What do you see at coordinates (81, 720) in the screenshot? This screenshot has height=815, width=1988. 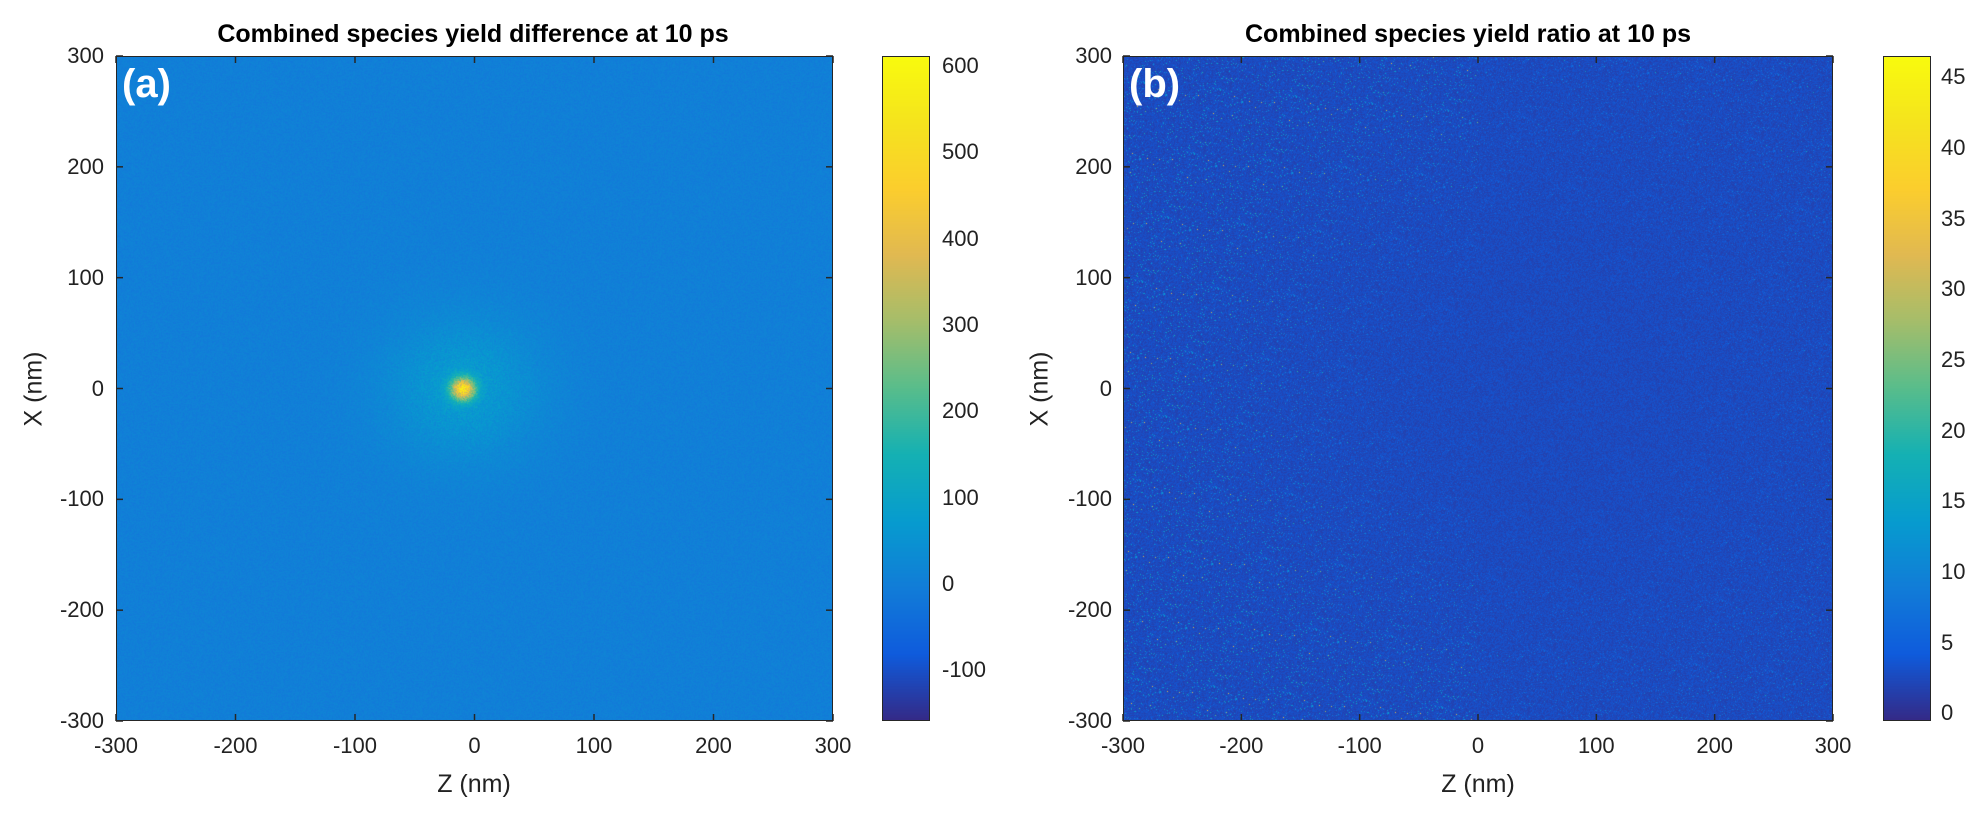 I see `y-tick-a: -300` at bounding box center [81, 720].